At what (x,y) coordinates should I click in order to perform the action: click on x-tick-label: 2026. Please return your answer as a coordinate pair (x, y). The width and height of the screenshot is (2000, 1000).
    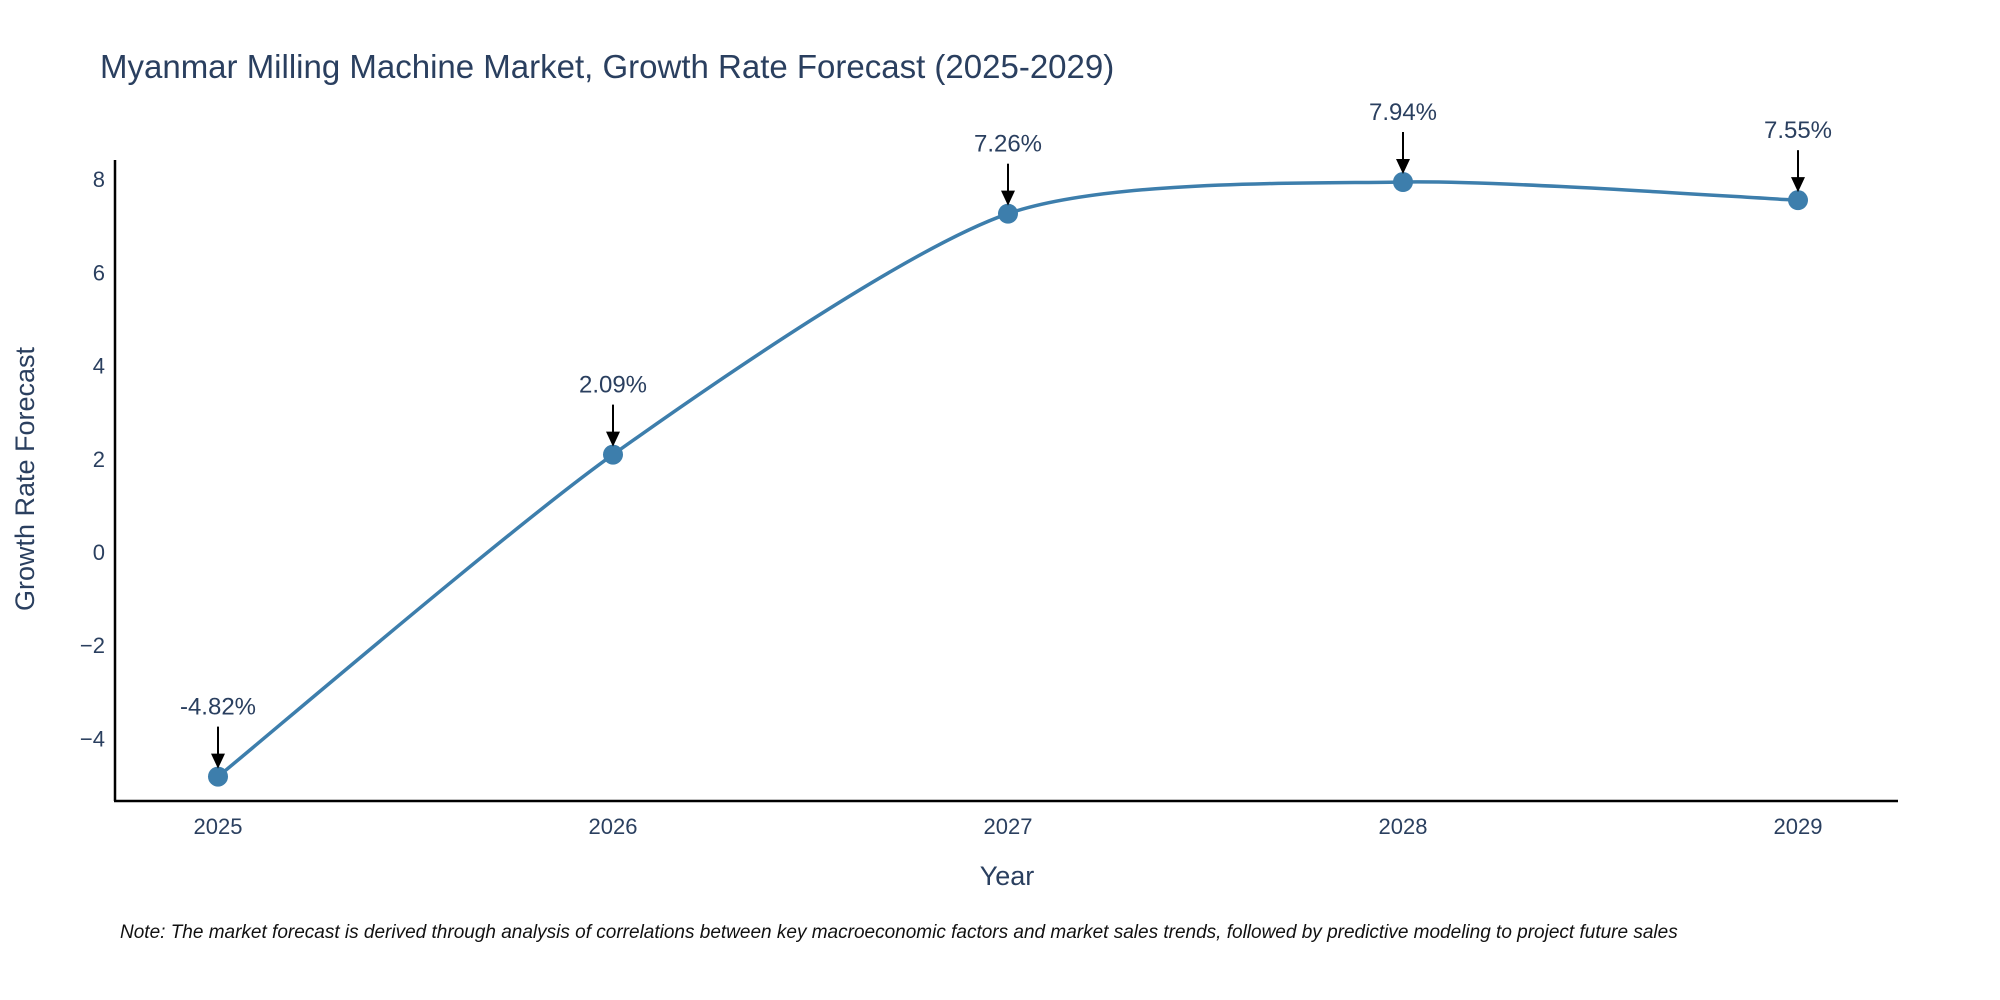
    Looking at the image, I should click on (613, 826).